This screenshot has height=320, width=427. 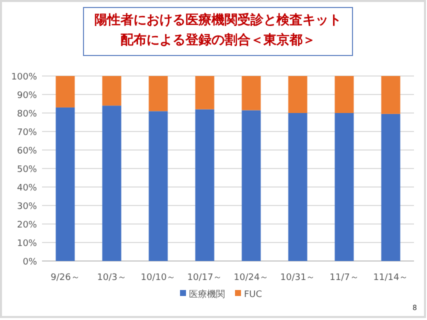 I want to click on x-tick-label: 10/24～, so click(x=251, y=278).